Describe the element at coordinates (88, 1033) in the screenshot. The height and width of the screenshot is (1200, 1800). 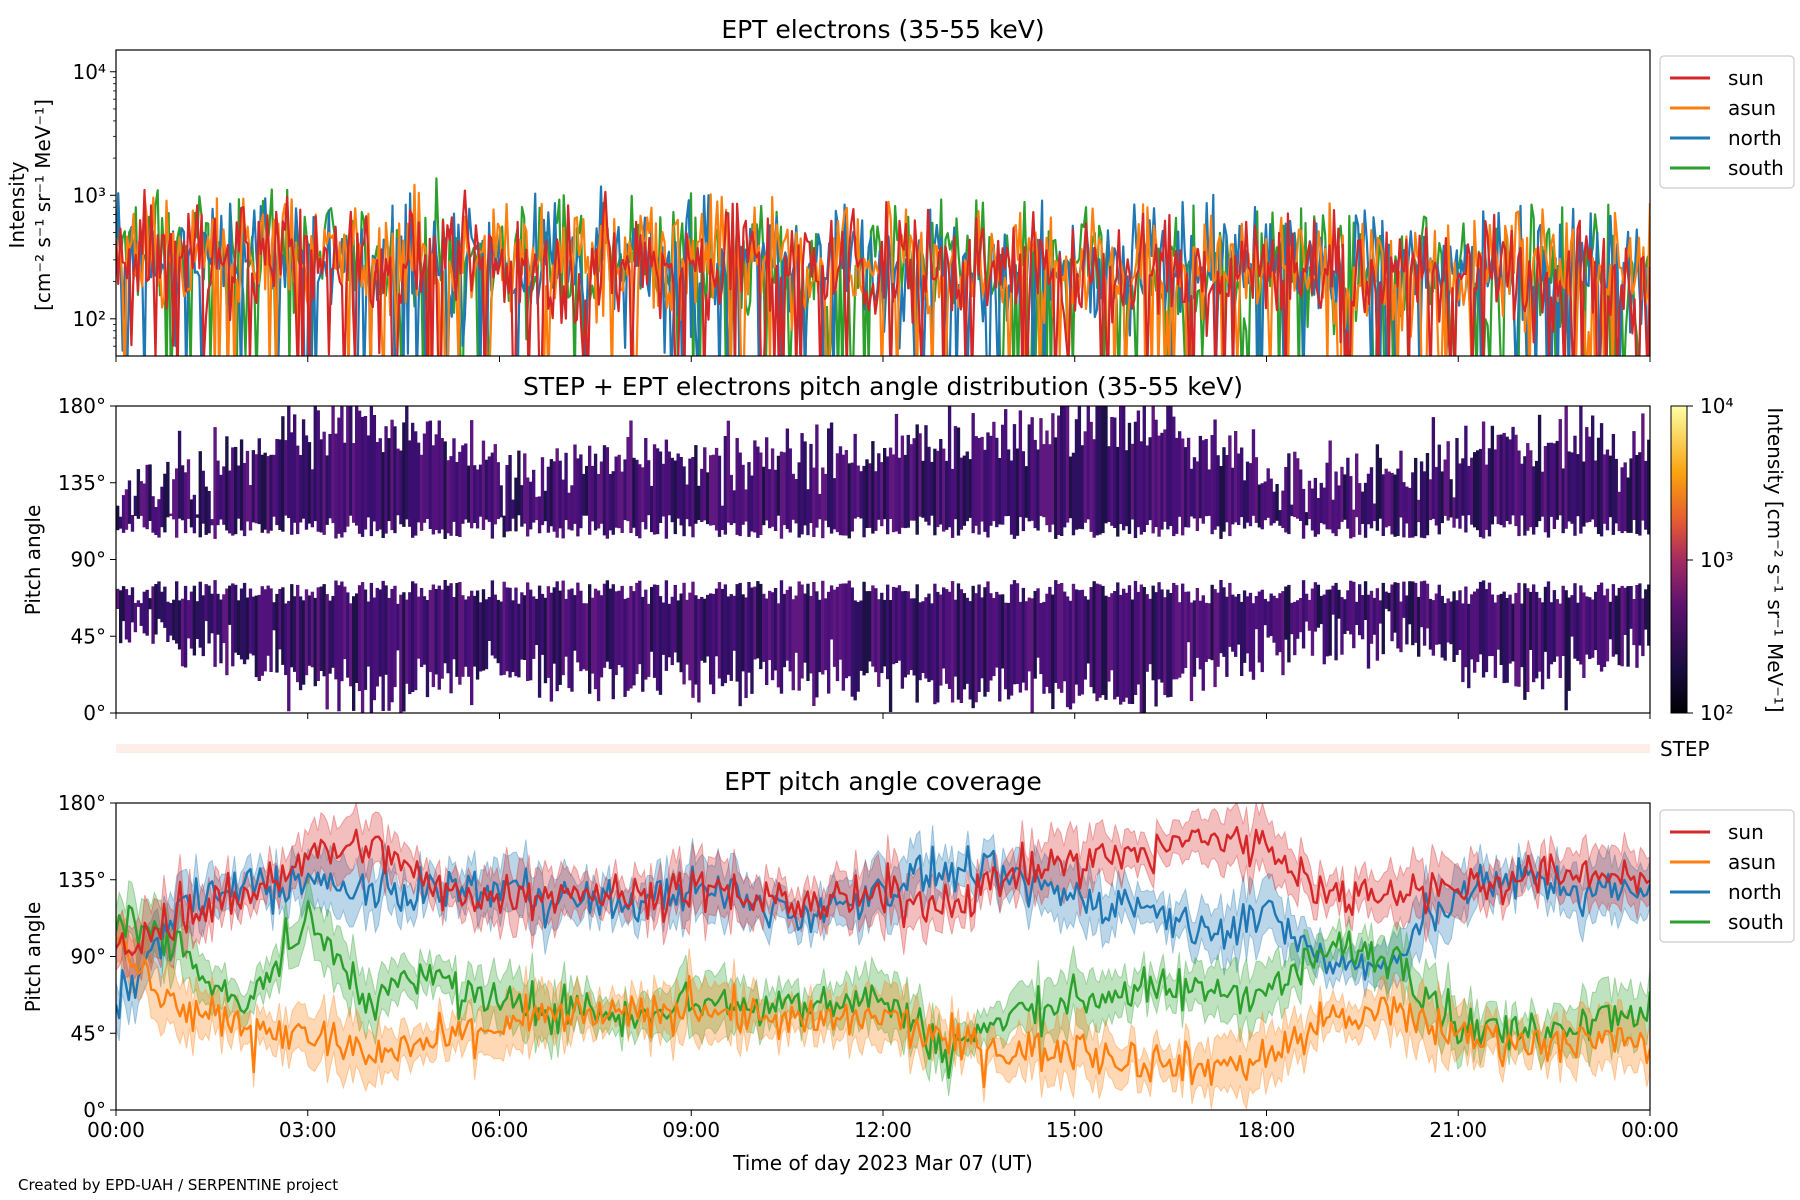
I see `y-tick-label: 45°` at that location.